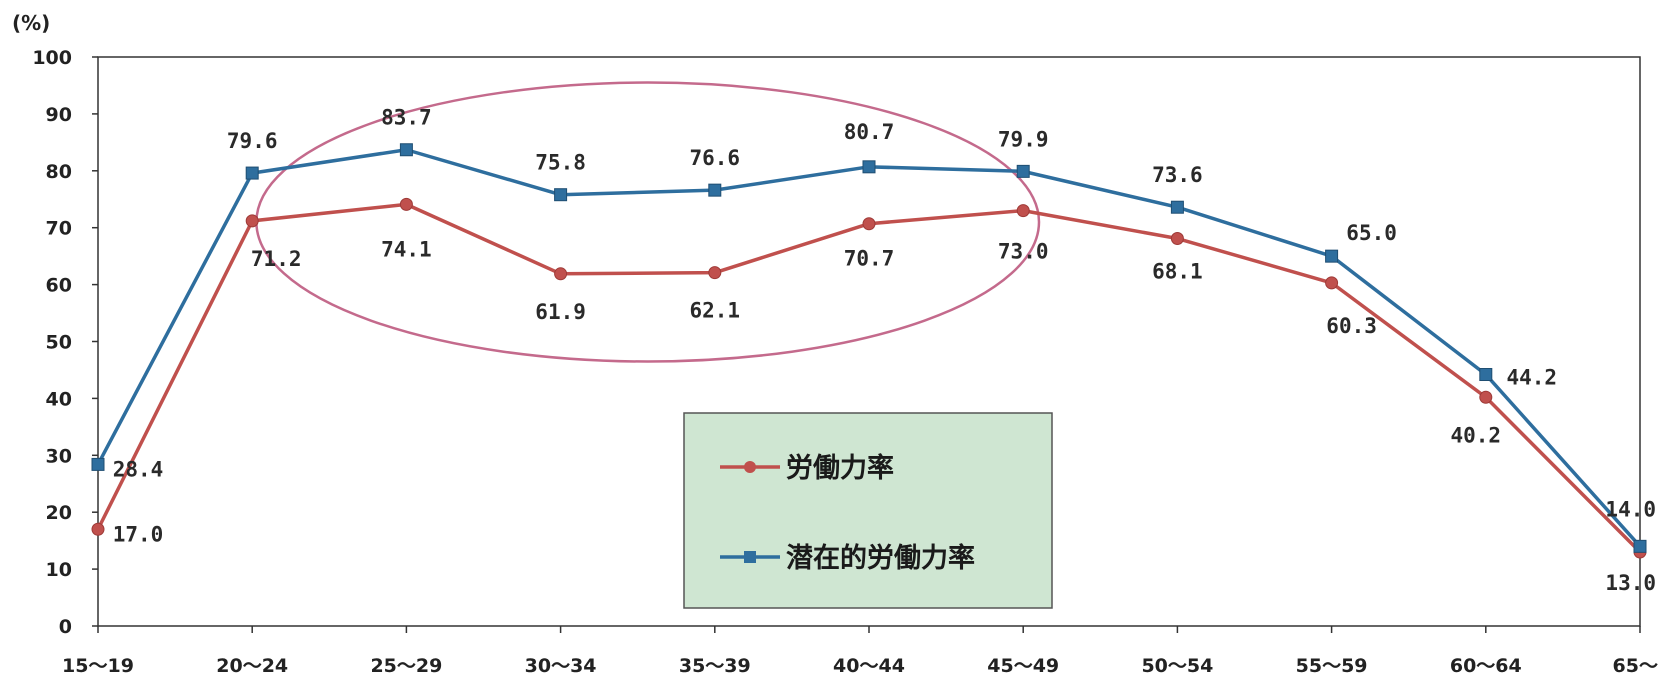 The image size is (1661, 681). Describe the element at coordinates (31, 23) in the screenshot. I see `y-unit-label: (%)` at that location.